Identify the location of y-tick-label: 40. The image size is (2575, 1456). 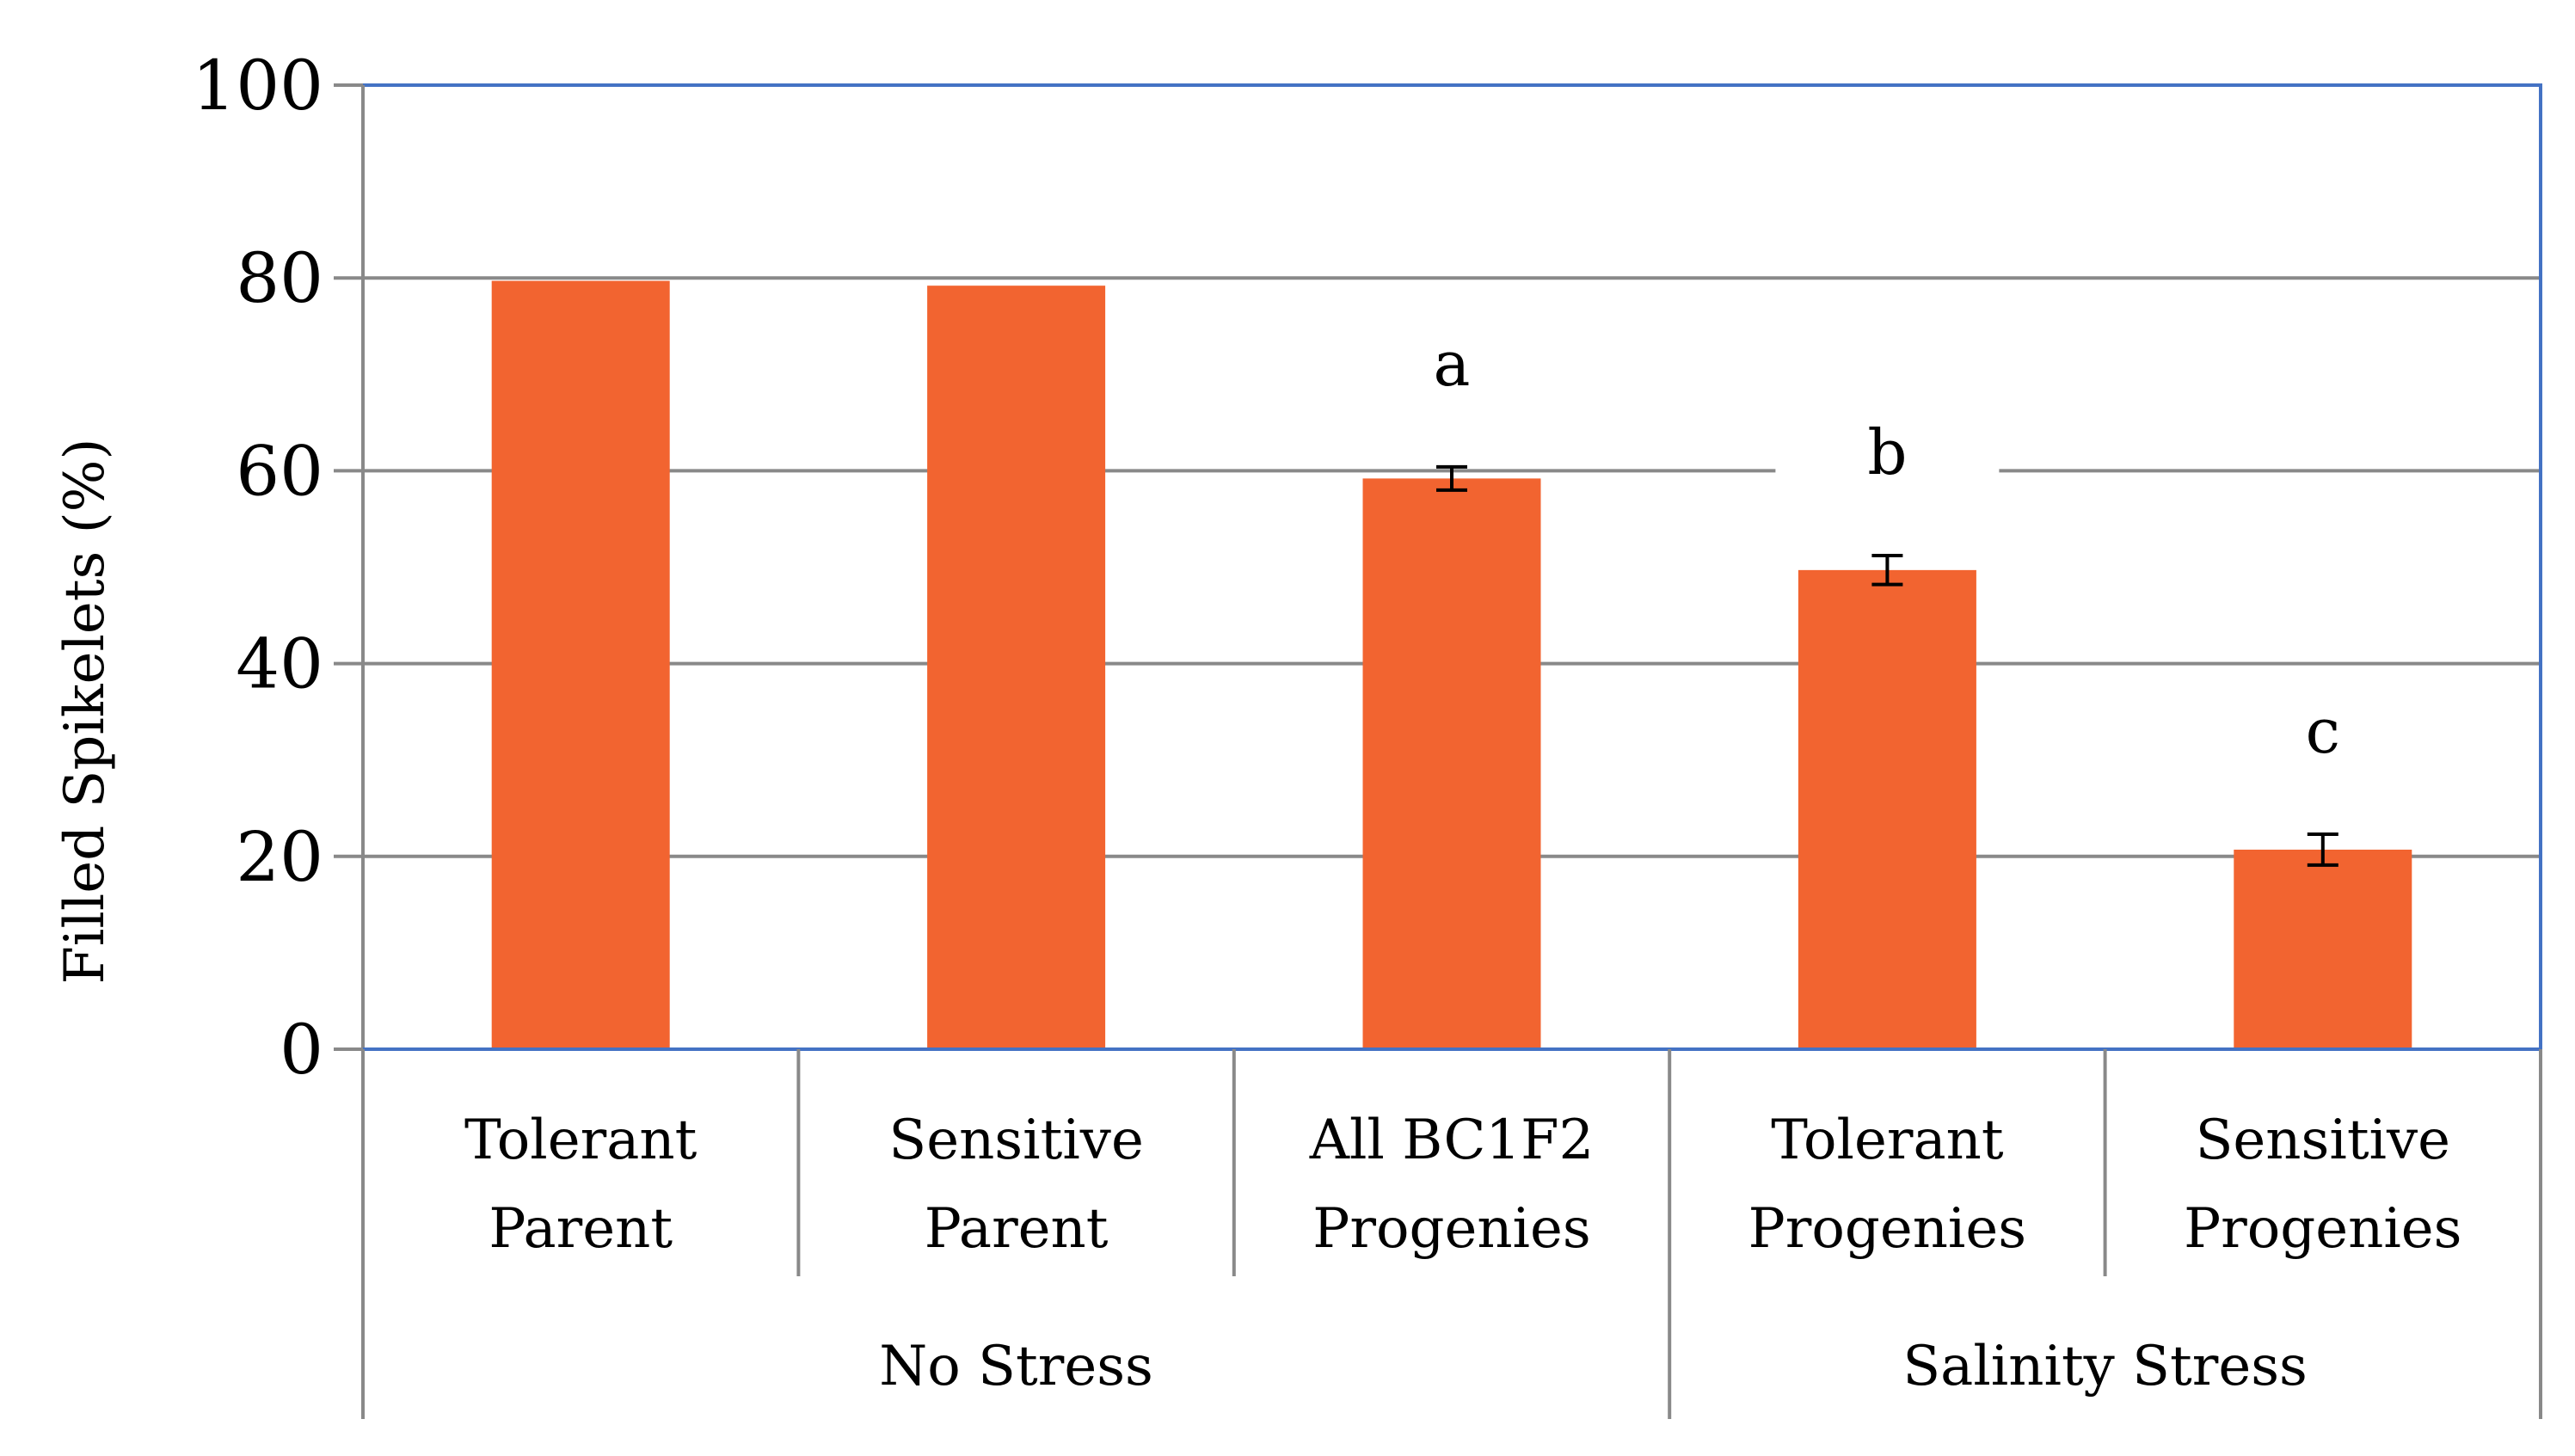
(279, 664).